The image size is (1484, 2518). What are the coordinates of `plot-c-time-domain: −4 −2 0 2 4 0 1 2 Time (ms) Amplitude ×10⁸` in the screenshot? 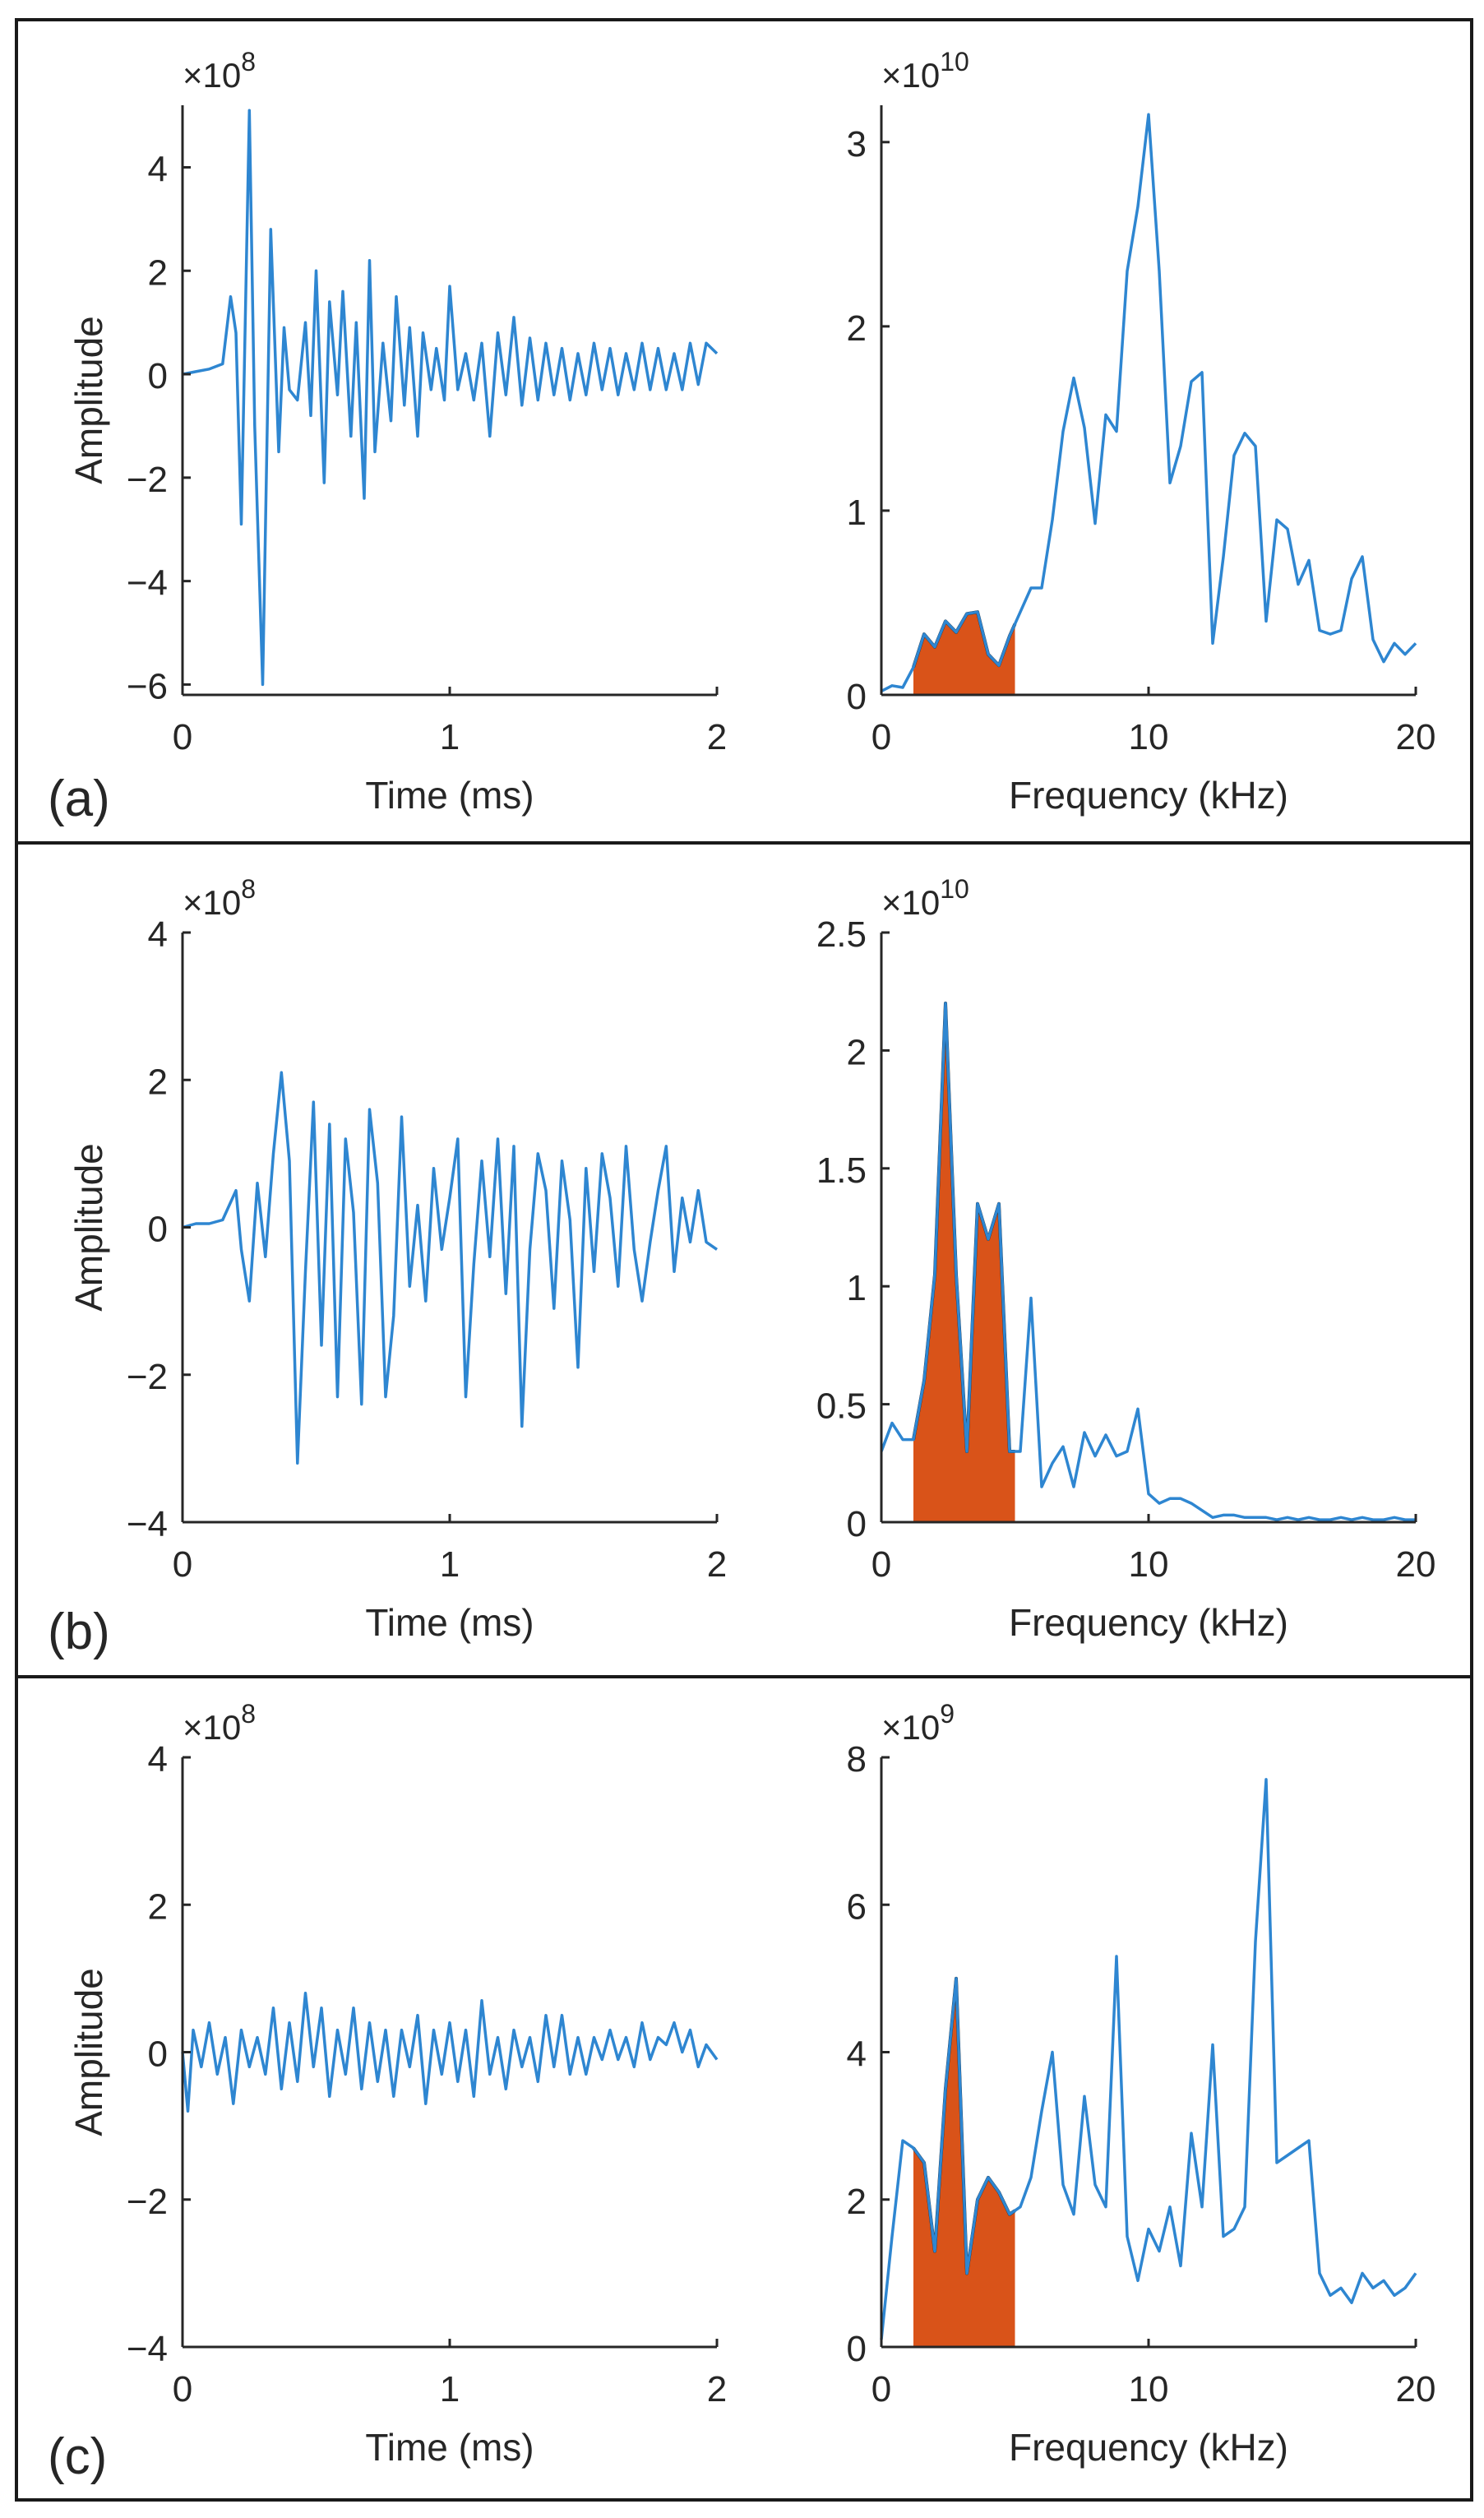 It's located at (397, 2084).